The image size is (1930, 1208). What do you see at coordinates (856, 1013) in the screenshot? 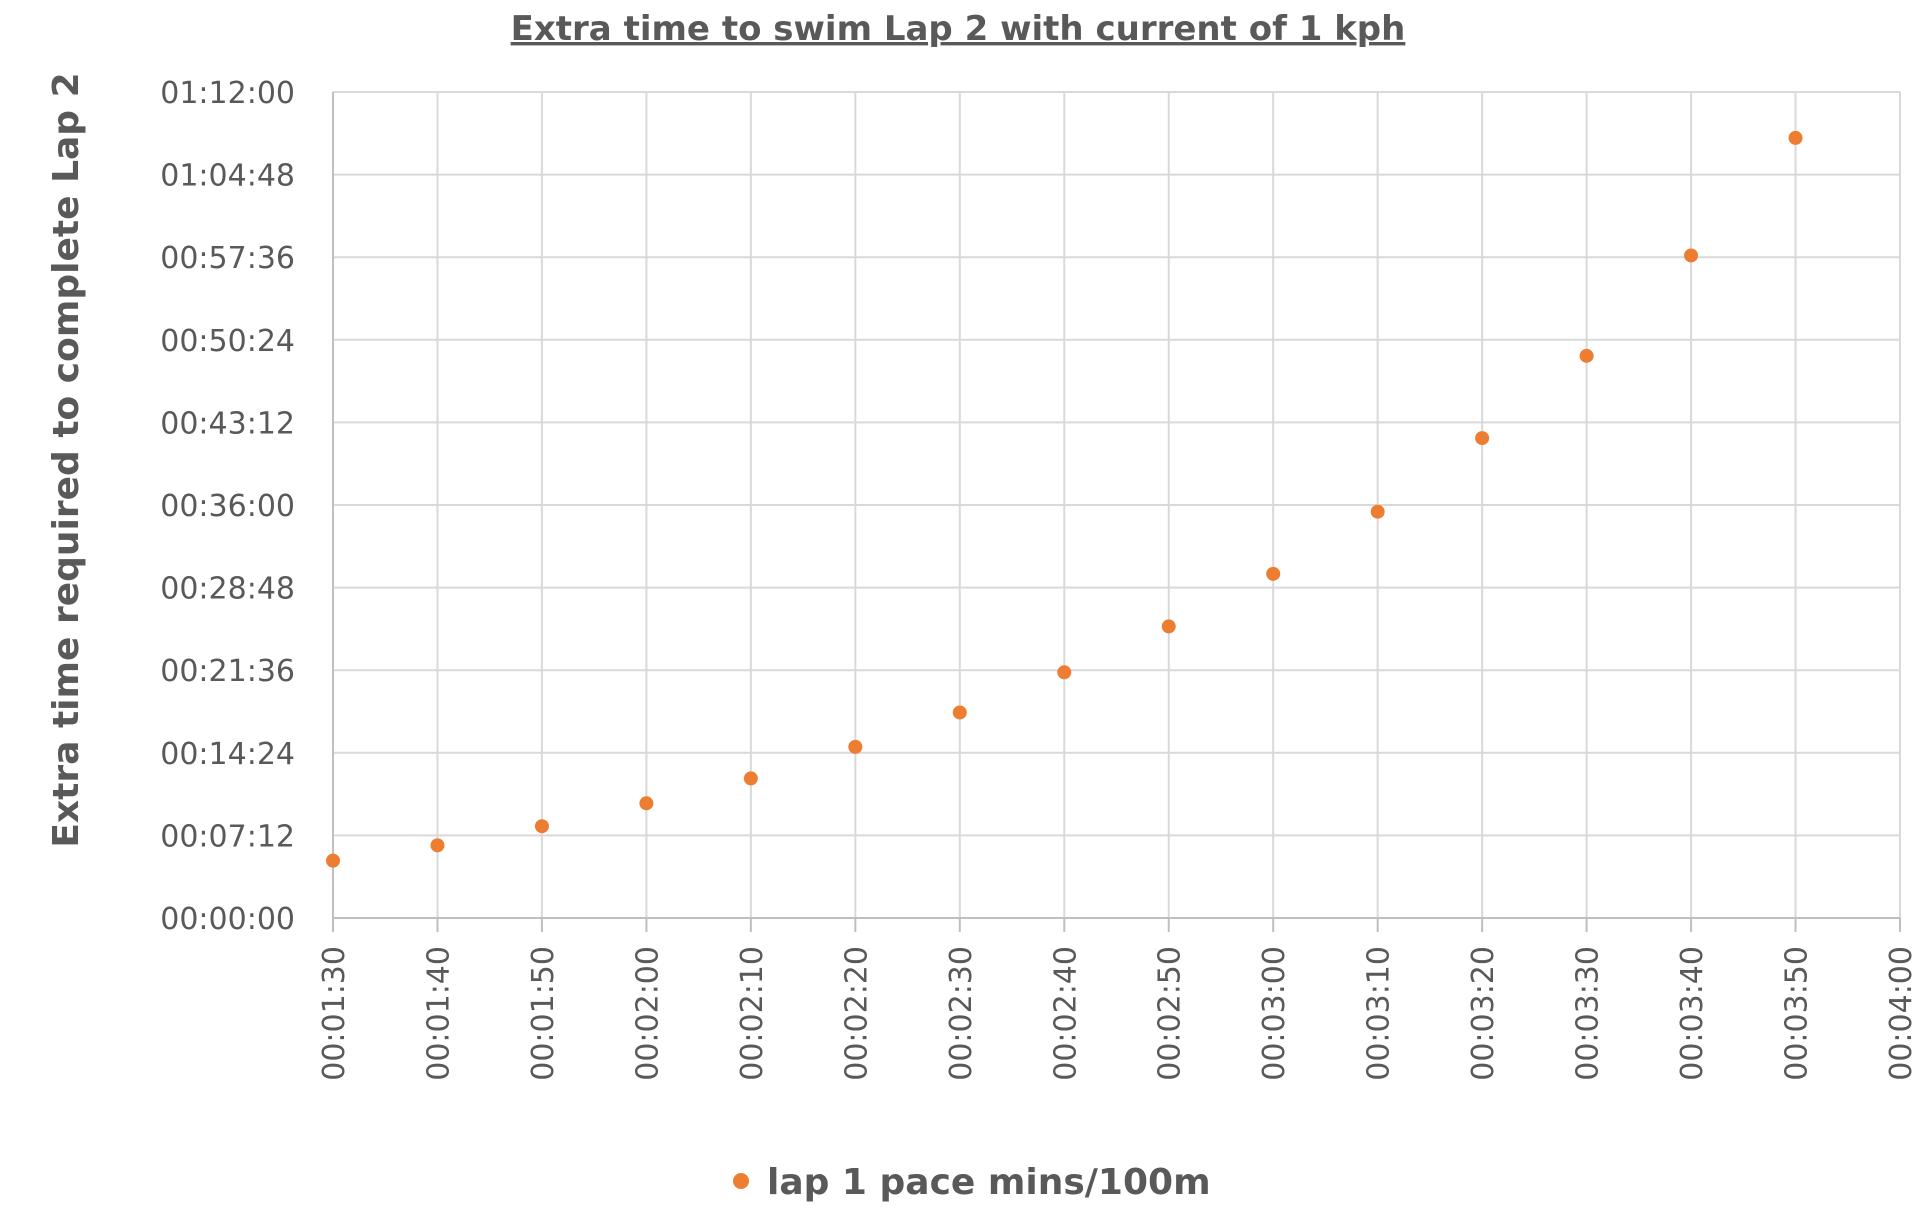
I see `x-tick-label: 00:02:20` at bounding box center [856, 1013].